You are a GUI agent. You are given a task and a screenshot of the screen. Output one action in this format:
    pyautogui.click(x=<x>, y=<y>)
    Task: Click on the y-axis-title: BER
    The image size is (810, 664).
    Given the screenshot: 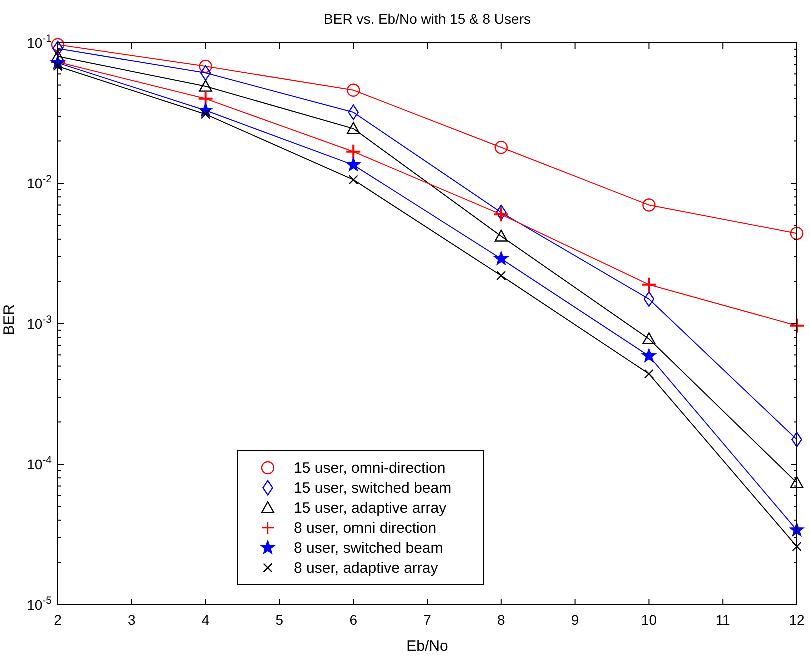 What is the action you would take?
    pyautogui.click(x=9, y=320)
    